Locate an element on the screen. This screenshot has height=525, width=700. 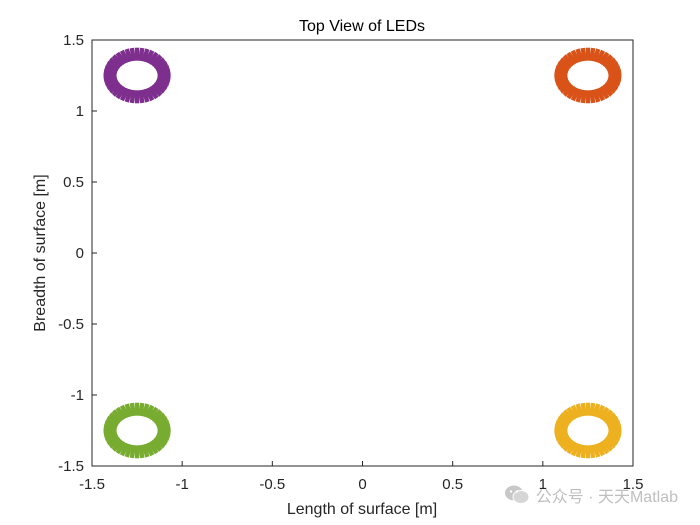
y-tick-label: -0.5 is located at coordinates (71, 324).